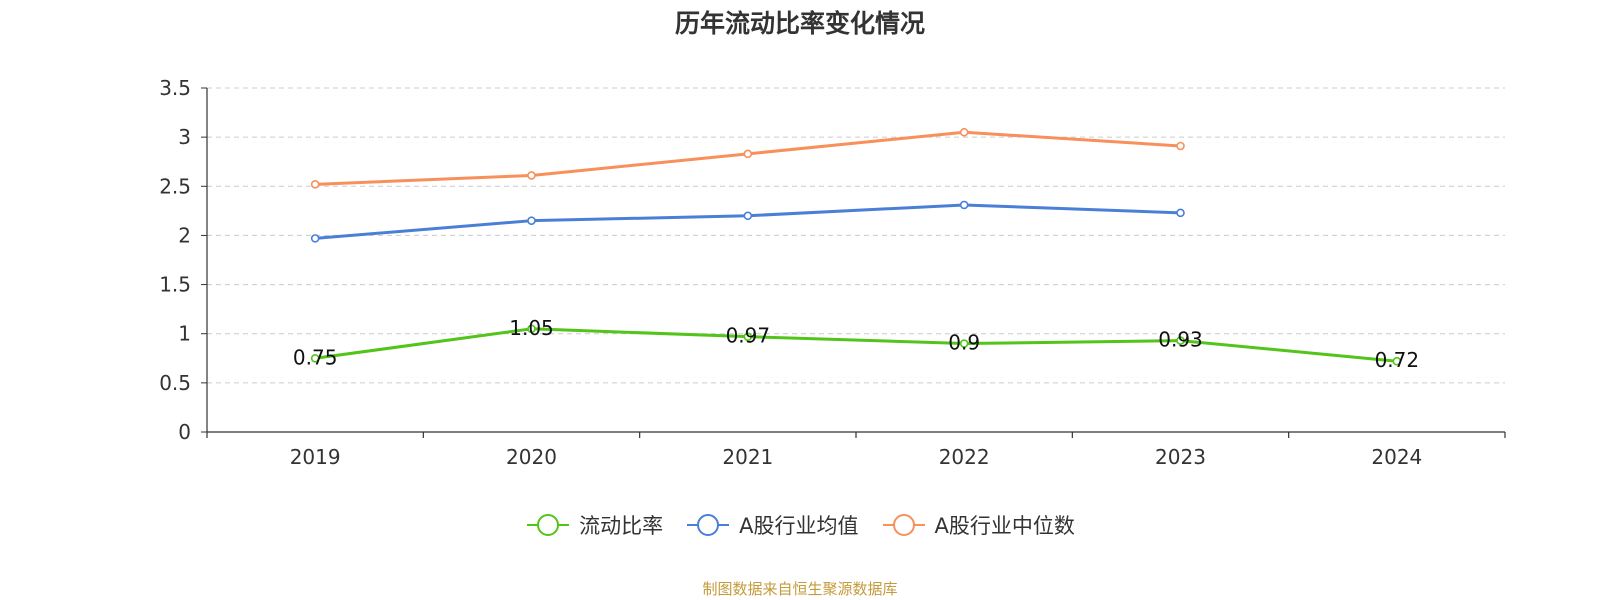 The width and height of the screenshot is (1600, 600). What do you see at coordinates (315, 457) in the screenshot?
I see `x-tick-label: 2019` at bounding box center [315, 457].